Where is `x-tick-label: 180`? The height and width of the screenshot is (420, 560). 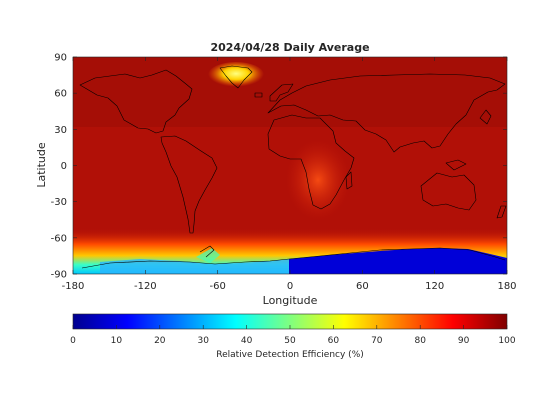 x-tick-label: 180 is located at coordinates (506, 286).